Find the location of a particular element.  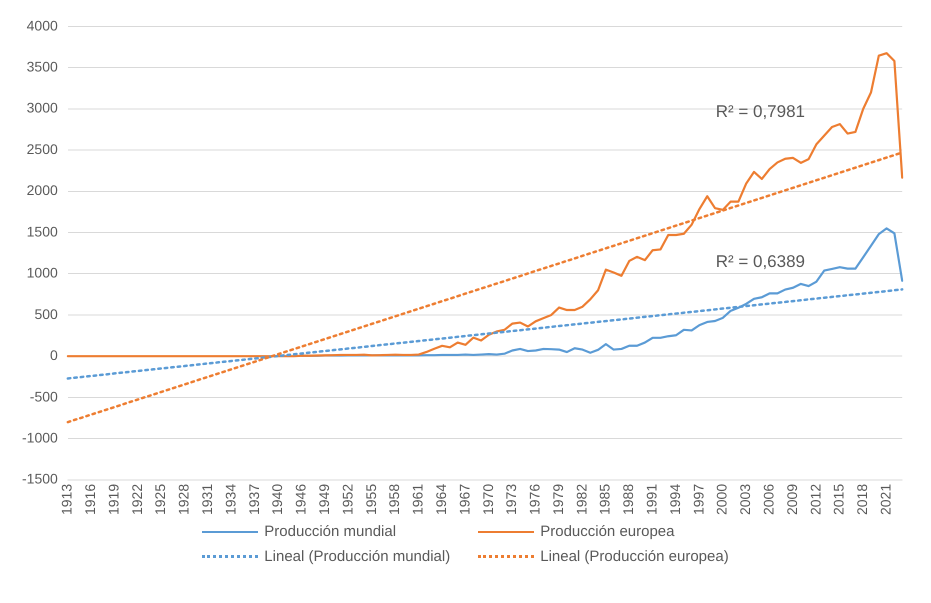

x-tick-label: 1985 is located at coordinates (604, 500).